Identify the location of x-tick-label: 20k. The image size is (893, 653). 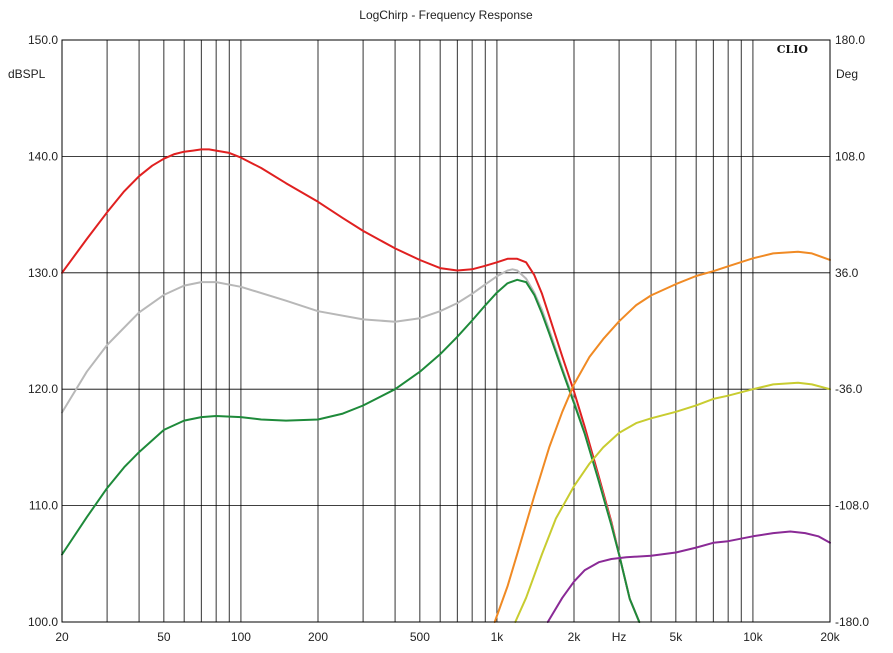
(830, 637).